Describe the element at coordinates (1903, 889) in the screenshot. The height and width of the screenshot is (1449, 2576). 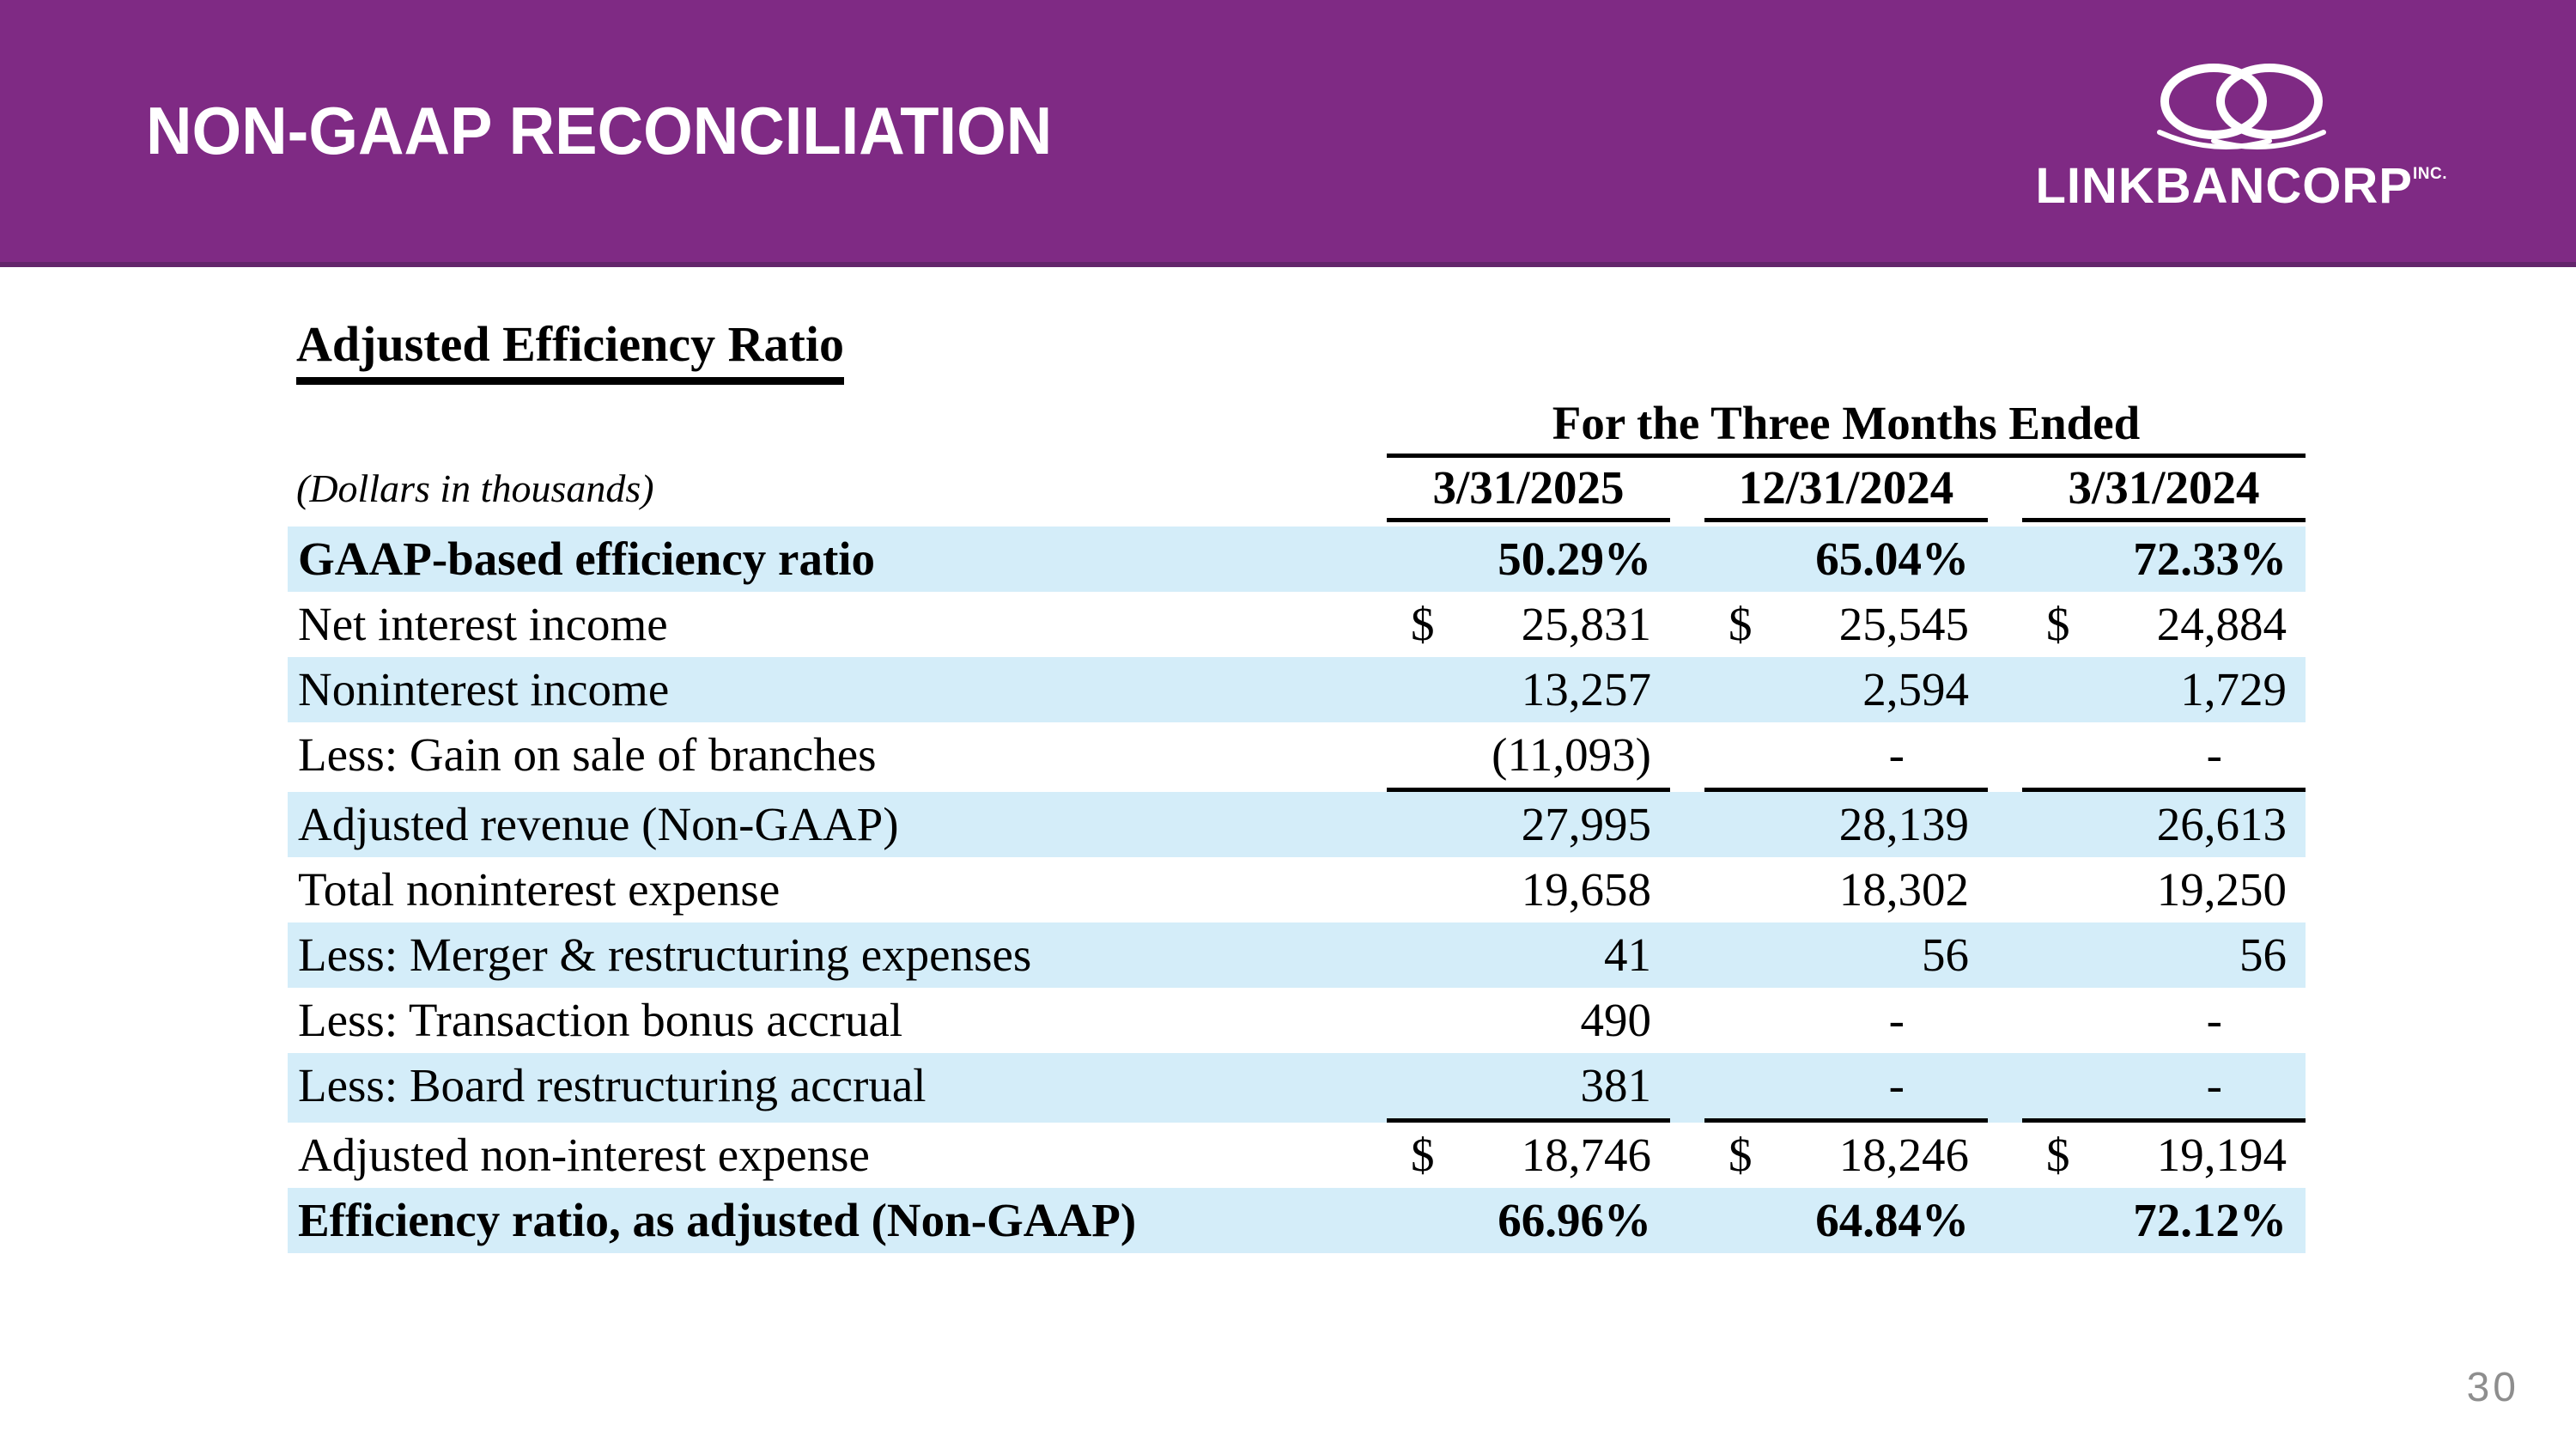
I see `row-value: 18,302` at that location.